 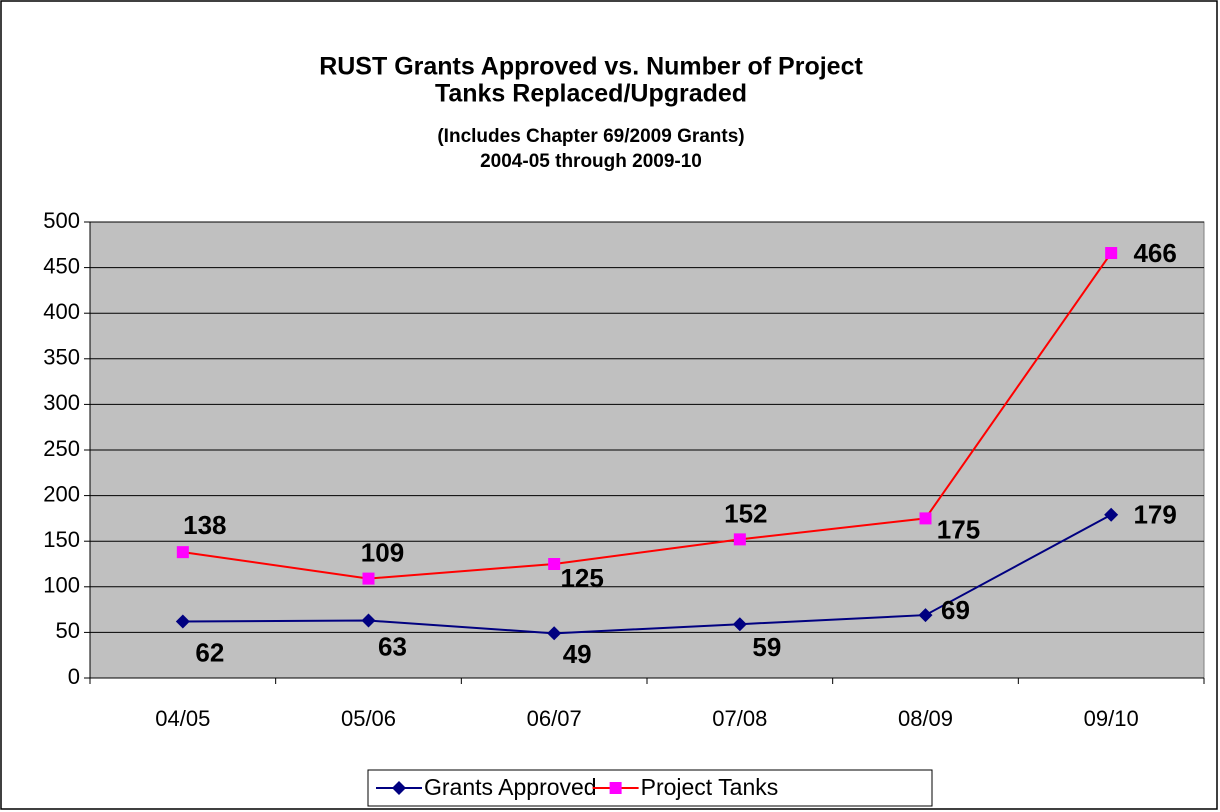 I want to click on x-tick-label: 07/08, so click(x=739, y=718).